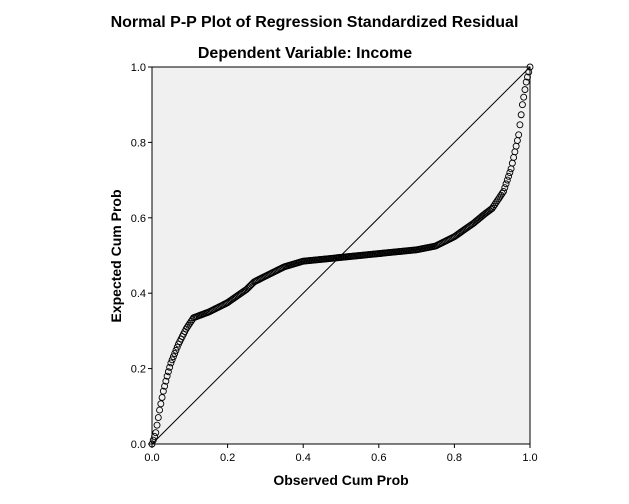 The width and height of the screenshot is (629, 504). What do you see at coordinates (454, 458) in the screenshot?
I see `x-tick-label: 0.8` at bounding box center [454, 458].